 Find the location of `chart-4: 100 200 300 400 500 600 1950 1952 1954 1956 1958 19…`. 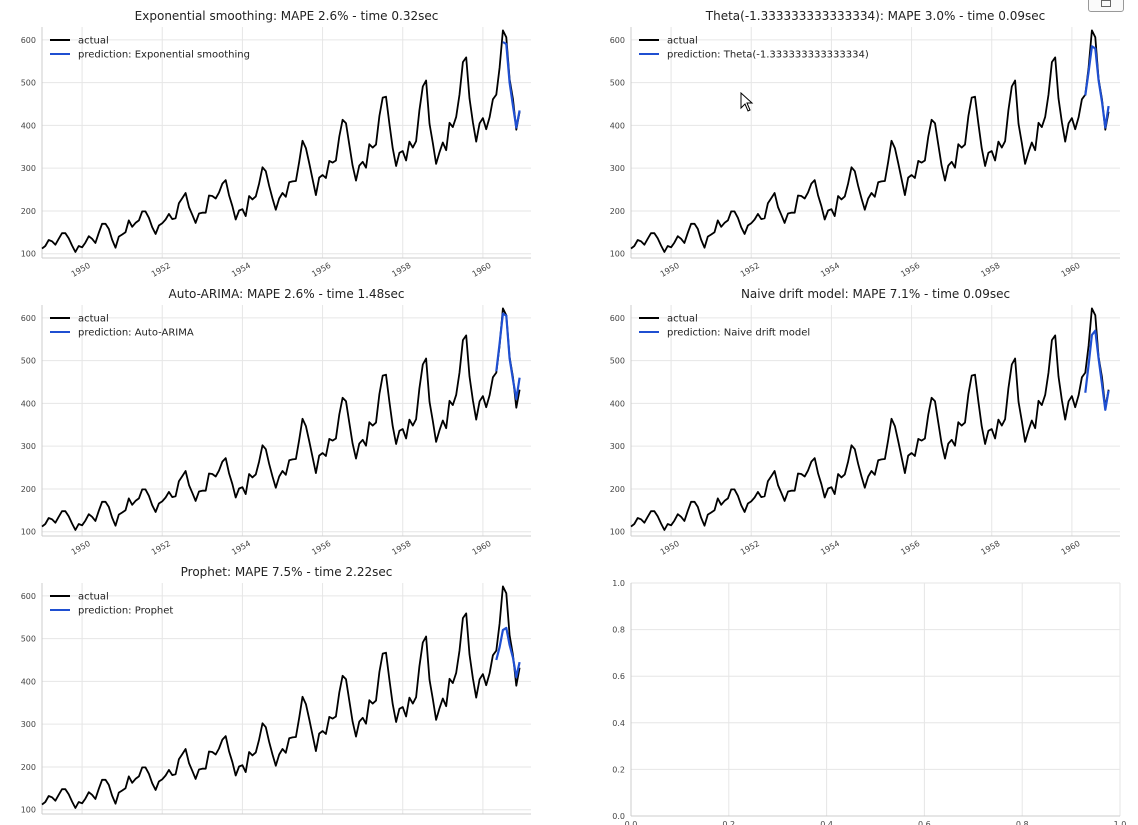

chart-4: 100 200 300 400 500 600 1950 1952 1954 1956 1958 19… is located at coordinates (865, 422).